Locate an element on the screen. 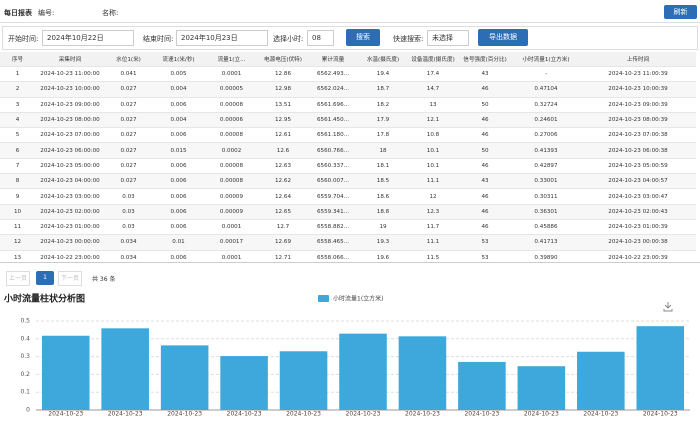 The image size is (700, 421). table-cell: 2024-10-23 10:00:39 is located at coordinates (638, 89).